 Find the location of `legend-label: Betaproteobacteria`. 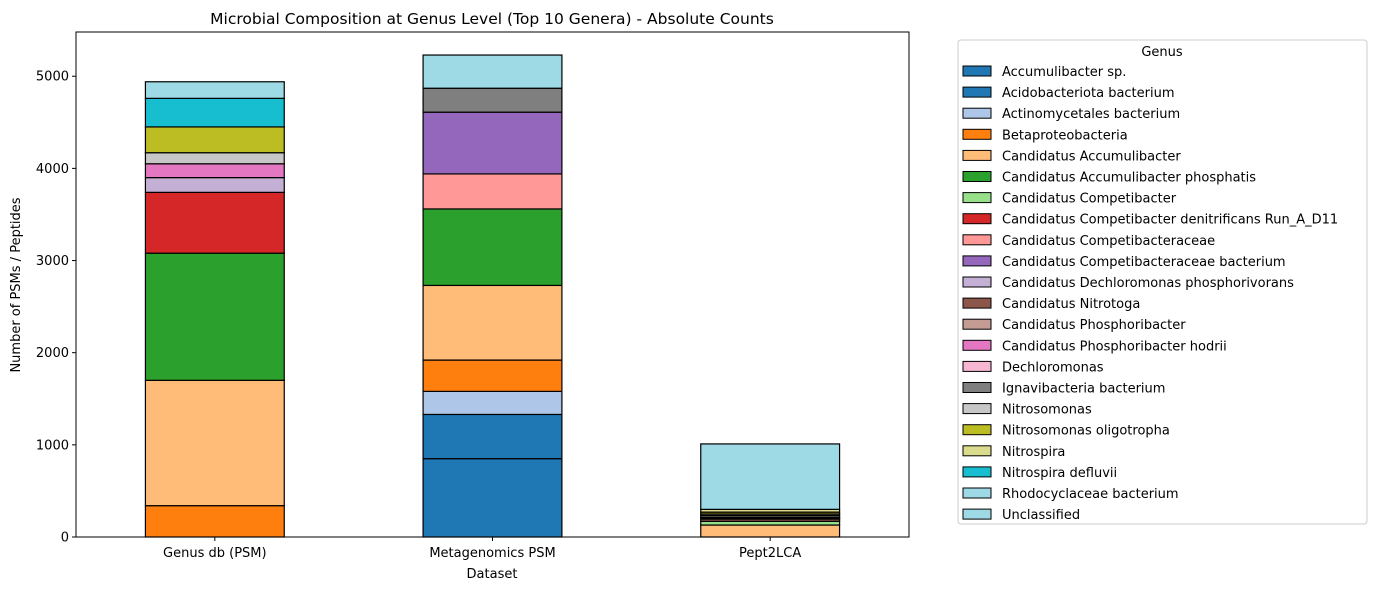

legend-label: Betaproteobacteria is located at coordinates (1065, 135).